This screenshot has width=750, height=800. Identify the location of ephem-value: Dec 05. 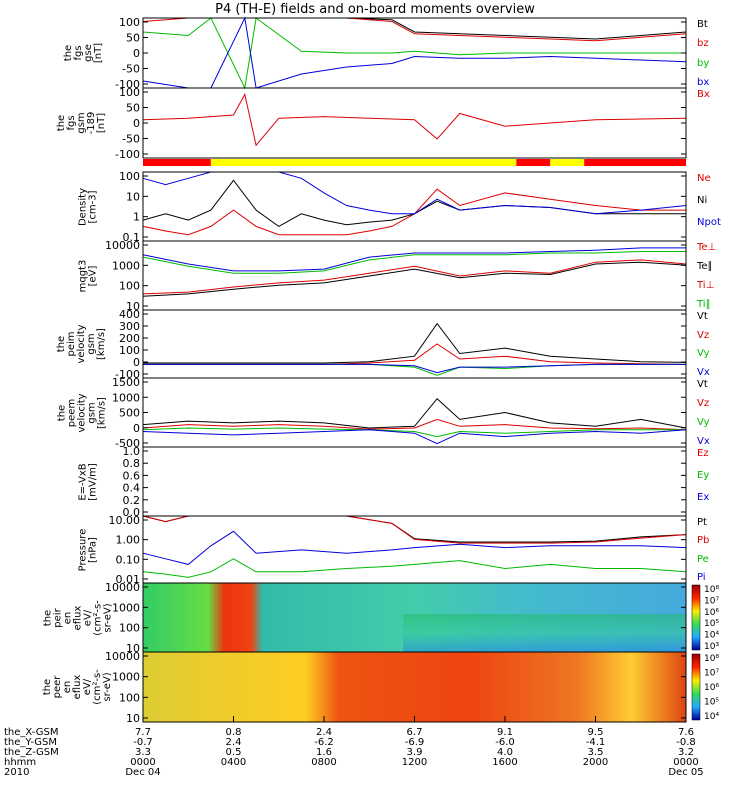
(686, 772).